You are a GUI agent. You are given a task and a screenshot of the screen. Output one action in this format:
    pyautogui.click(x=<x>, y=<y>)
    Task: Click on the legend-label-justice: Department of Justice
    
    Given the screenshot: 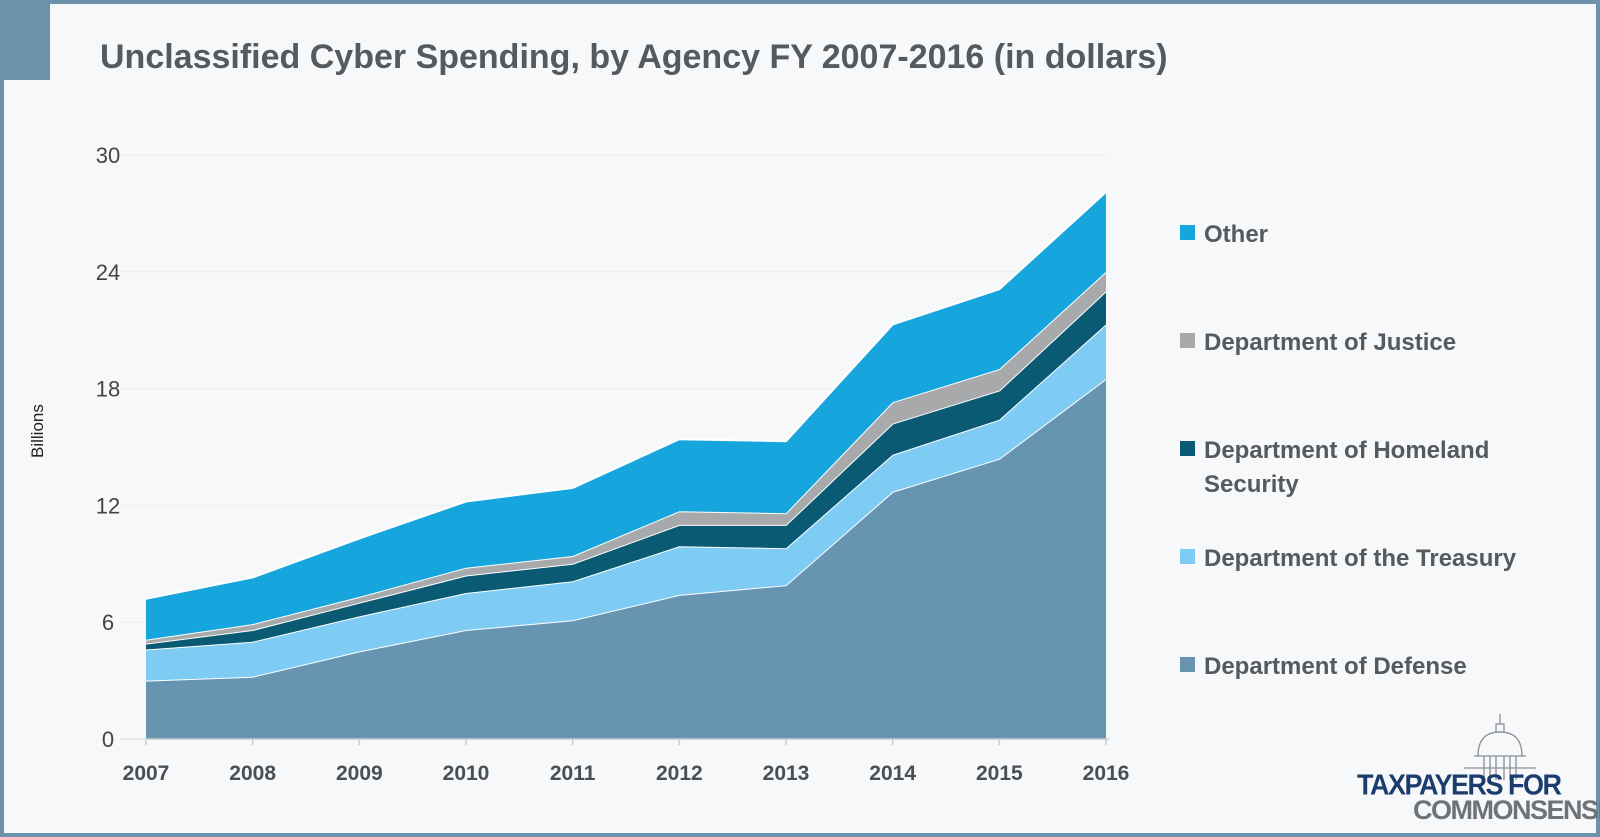 What is the action you would take?
    pyautogui.click(x=1330, y=342)
    